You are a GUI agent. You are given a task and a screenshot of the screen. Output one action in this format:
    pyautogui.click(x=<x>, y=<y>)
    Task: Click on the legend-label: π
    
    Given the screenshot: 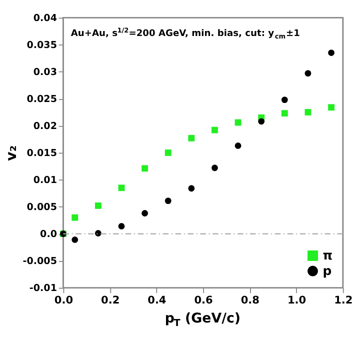 What is the action you would take?
    pyautogui.click(x=327, y=255)
    